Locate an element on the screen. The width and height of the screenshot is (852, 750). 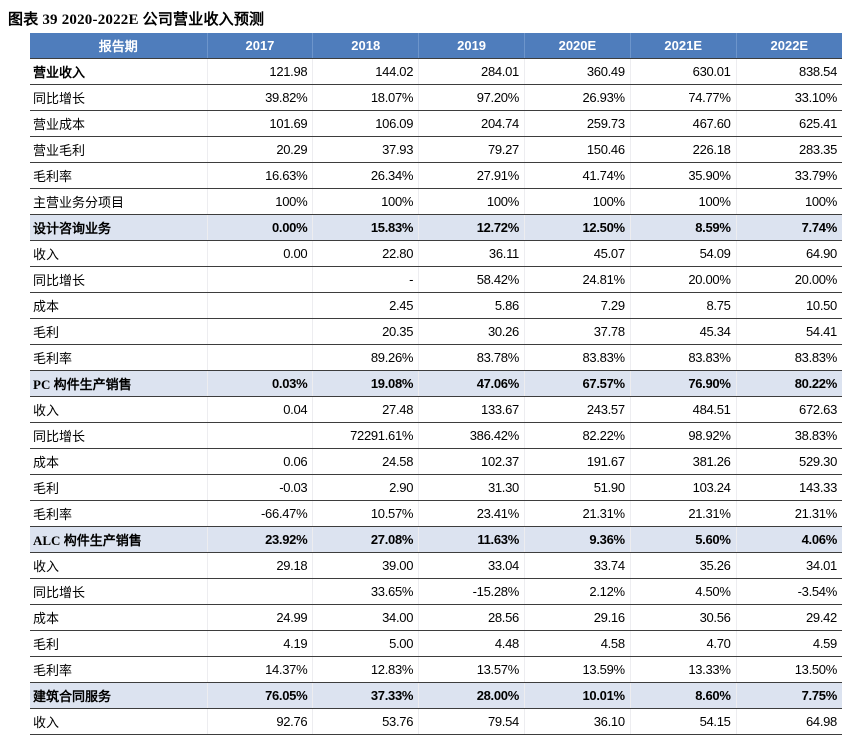
cell-value: 22.80 is located at coordinates (365, 253).